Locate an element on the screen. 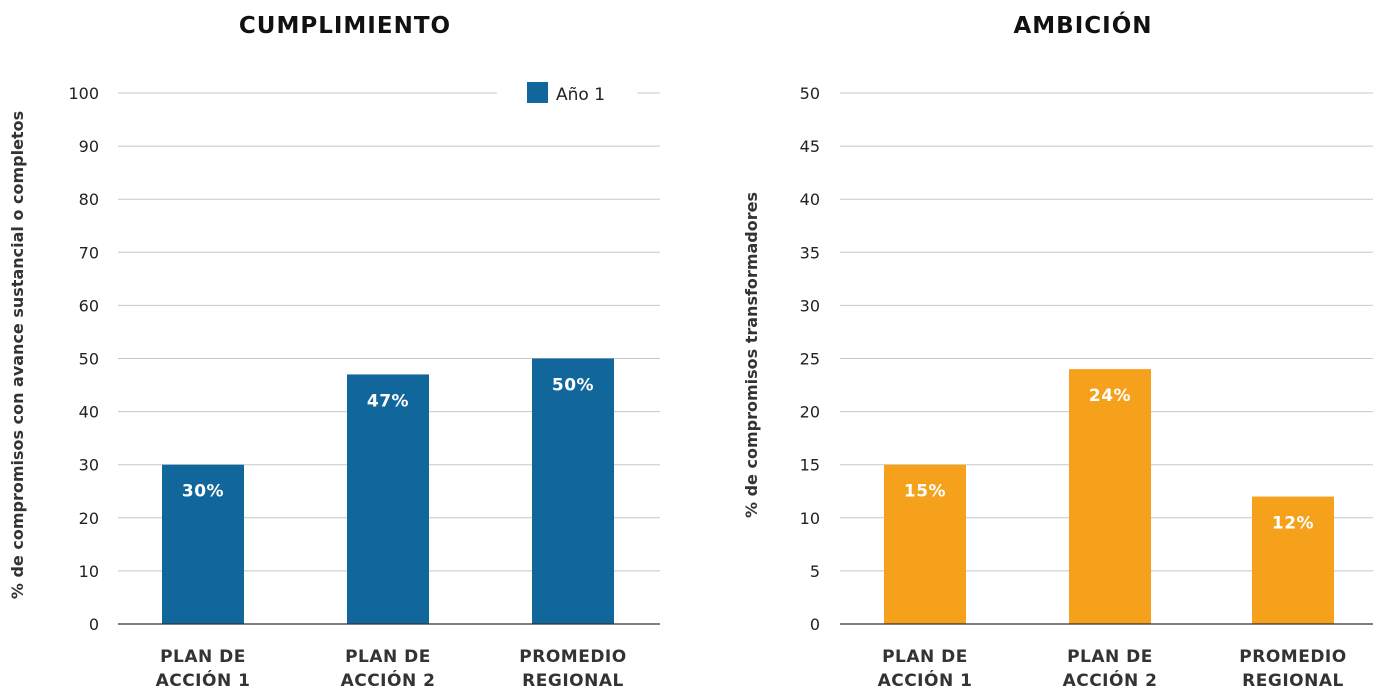 The width and height of the screenshot is (1373, 690). y-tick-label: 80 is located at coordinates (89, 199).